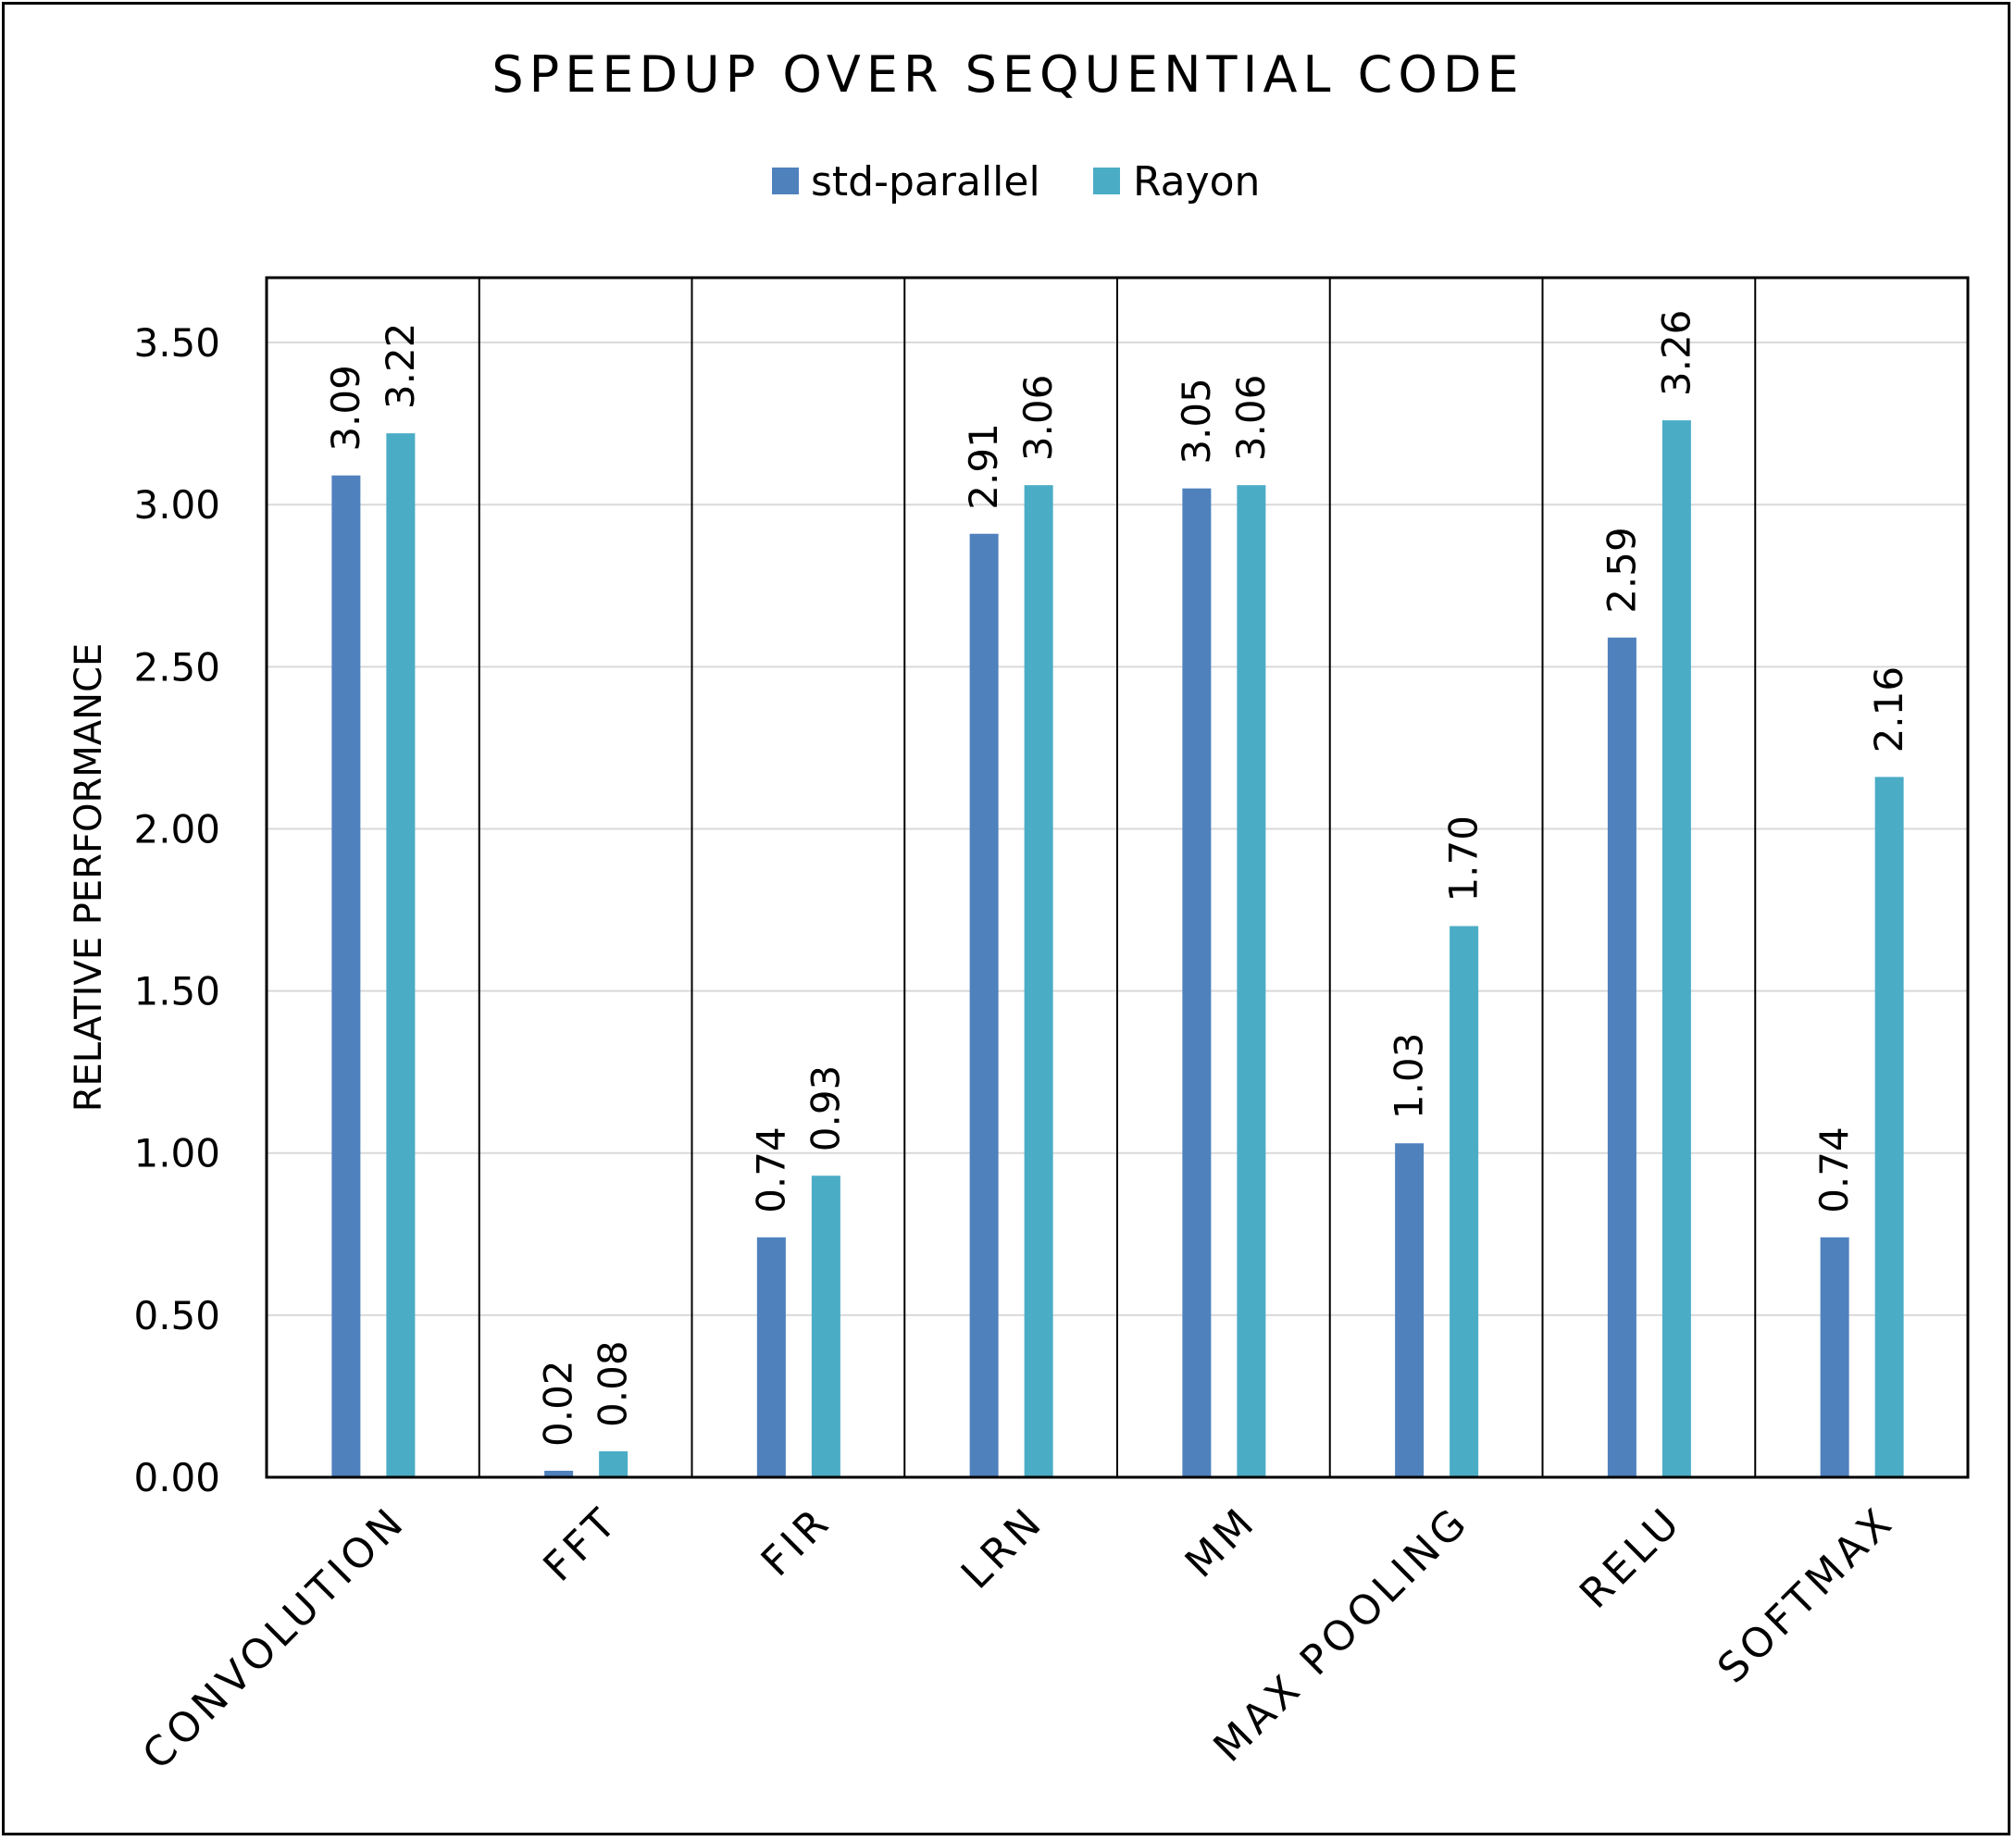 The height and width of the screenshot is (1841, 2016). I want to click on data-label: 0.02, so click(558, 1403).